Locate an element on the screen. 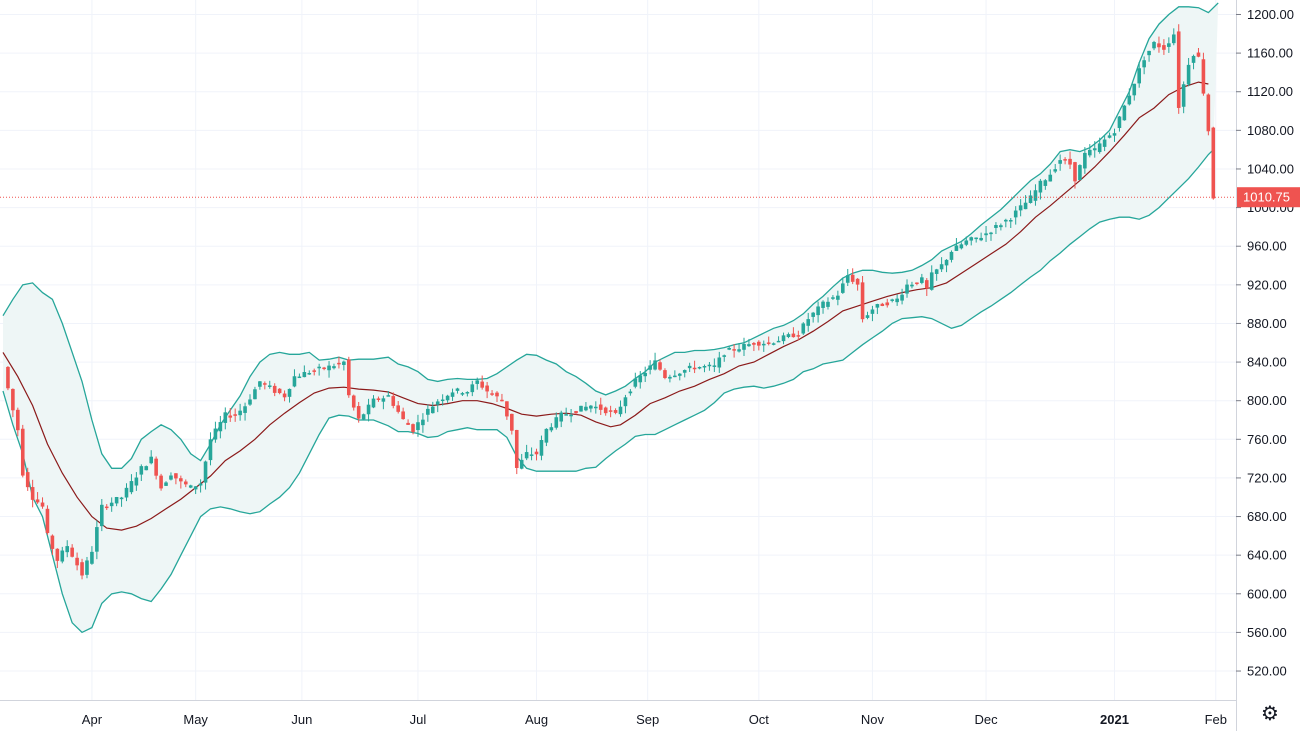  y-tick-label: 800.00 is located at coordinates (1267, 400).